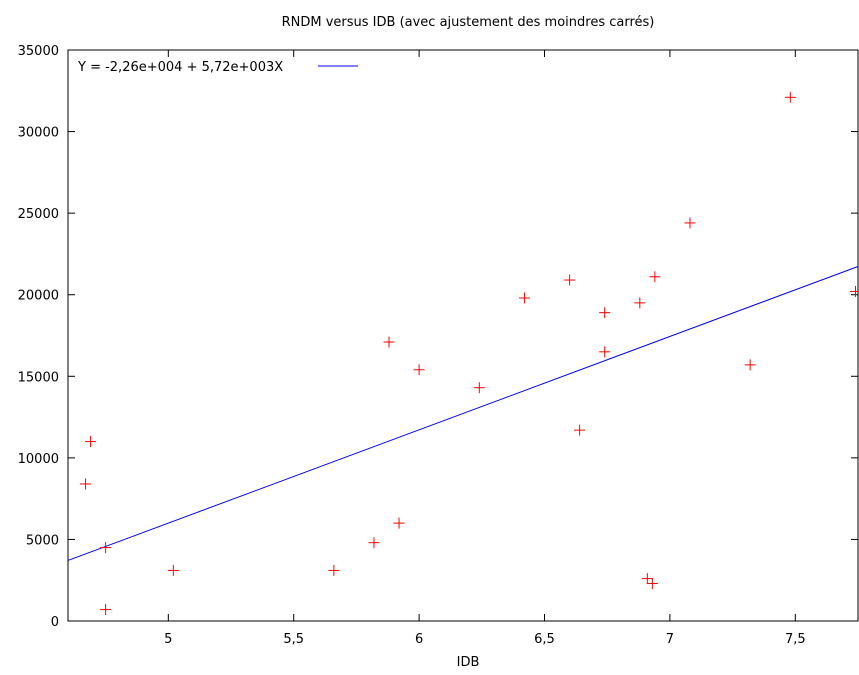 The height and width of the screenshot is (675, 859). What do you see at coordinates (468, 662) in the screenshot?
I see `x-axis-label: IDB` at bounding box center [468, 662].